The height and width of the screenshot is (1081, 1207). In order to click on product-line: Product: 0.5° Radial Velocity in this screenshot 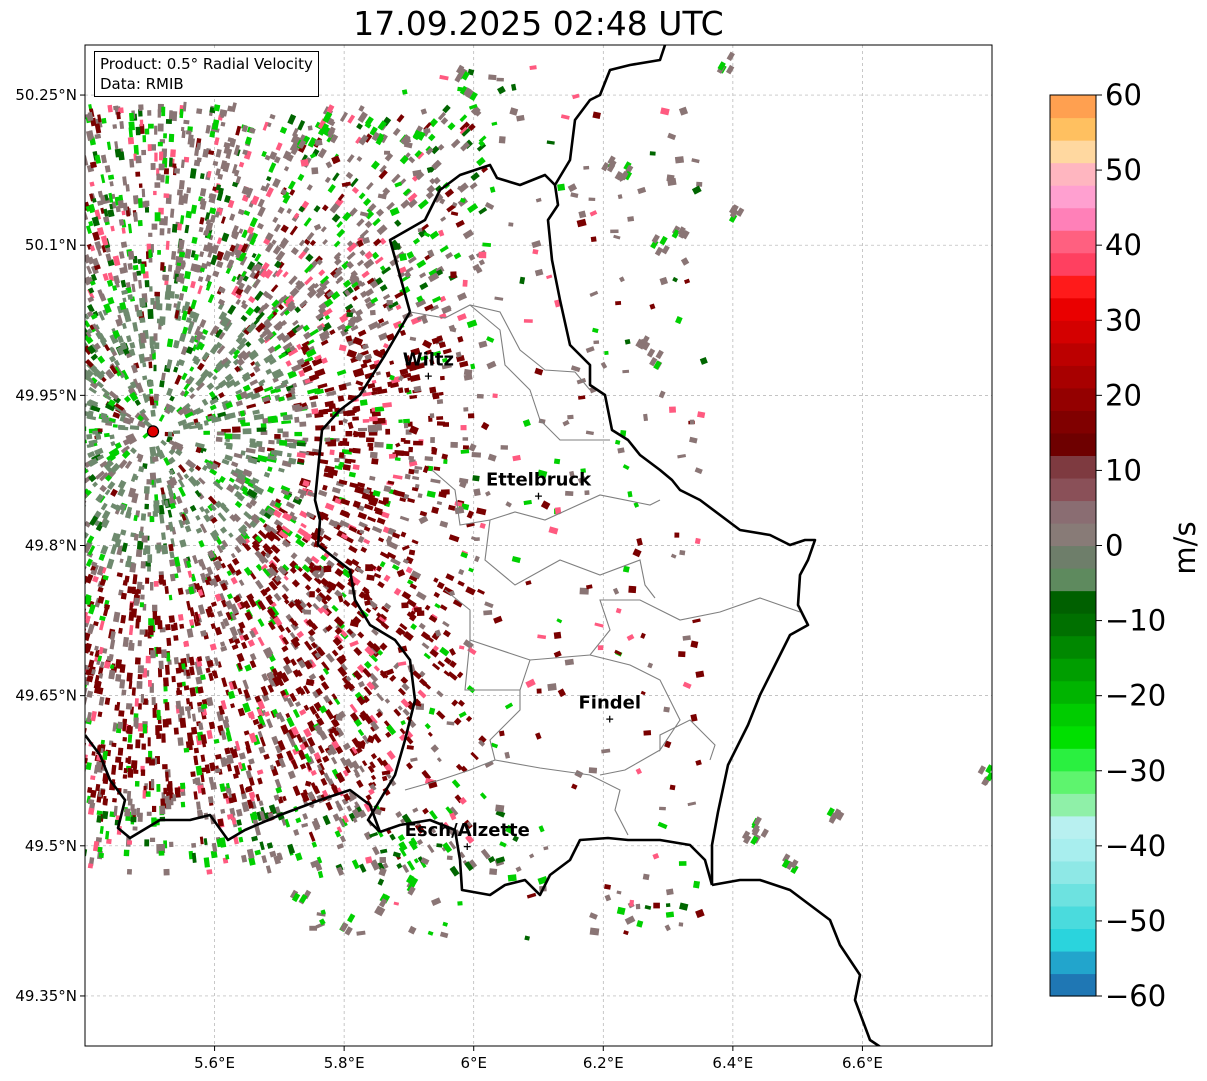, I will do `click(206, 64)`.